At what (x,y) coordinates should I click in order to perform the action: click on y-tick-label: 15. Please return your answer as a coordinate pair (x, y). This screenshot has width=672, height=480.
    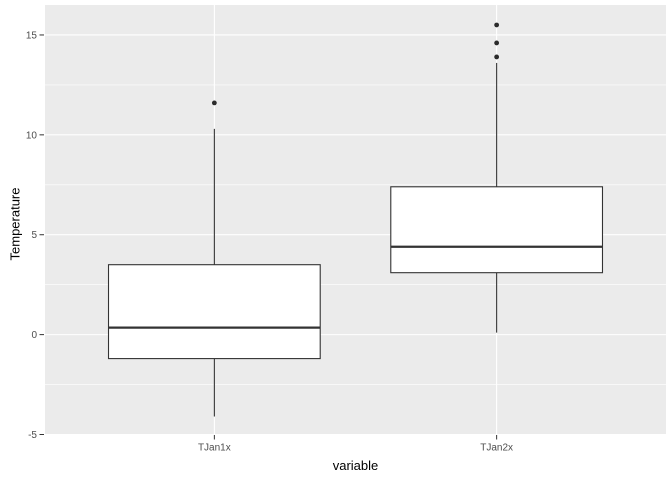
    Looking at the image, I should click on (32, 35).